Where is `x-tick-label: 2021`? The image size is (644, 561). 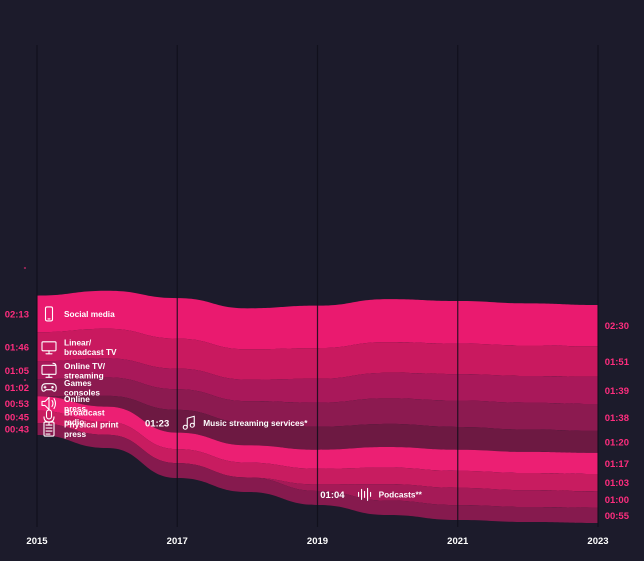
x-tick-label: 2021 is located at coordinates (458, 541).